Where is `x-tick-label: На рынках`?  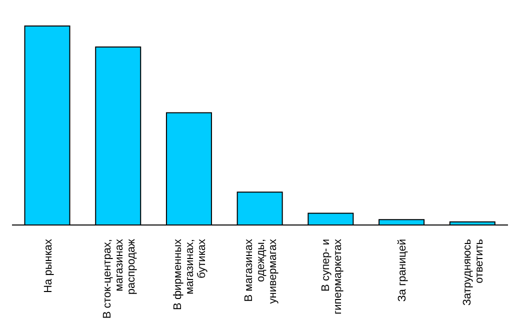
x-tick-label: На рынках is located at coordinates (48, 265).